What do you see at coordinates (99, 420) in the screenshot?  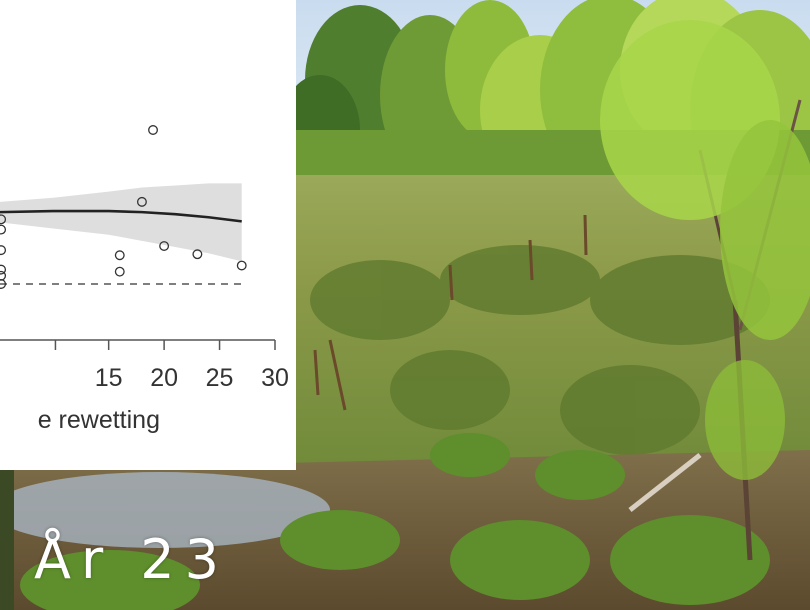 I see `x-axis-label: e rewetting` at bounding box center [99, 420].